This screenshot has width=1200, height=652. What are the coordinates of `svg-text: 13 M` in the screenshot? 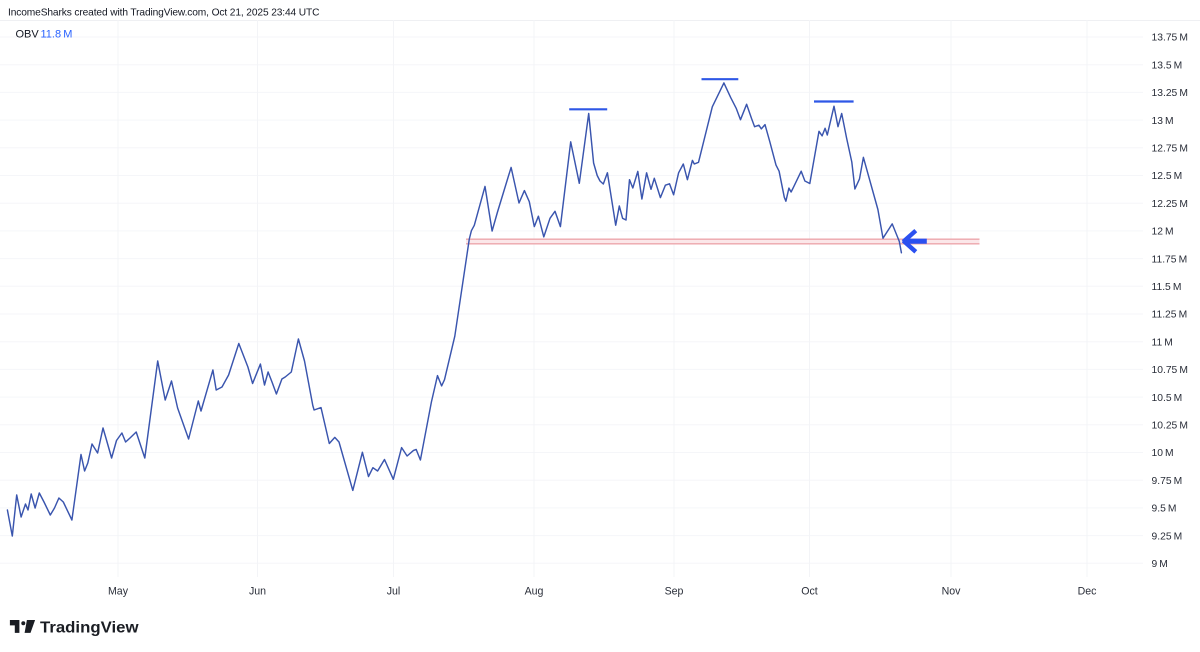 It's located at (1163, 121).